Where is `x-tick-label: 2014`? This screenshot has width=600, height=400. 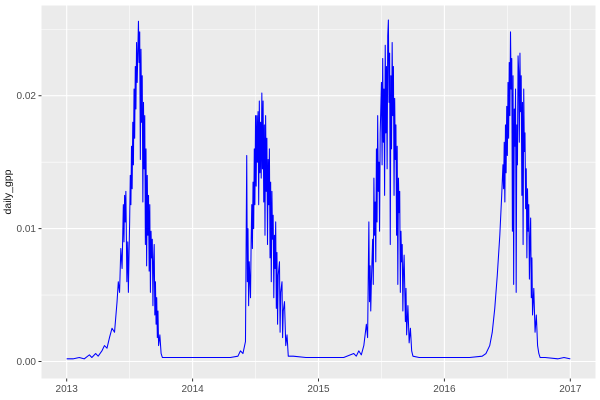
x-tick-label: 2014 is located at coordinates (192, 389).